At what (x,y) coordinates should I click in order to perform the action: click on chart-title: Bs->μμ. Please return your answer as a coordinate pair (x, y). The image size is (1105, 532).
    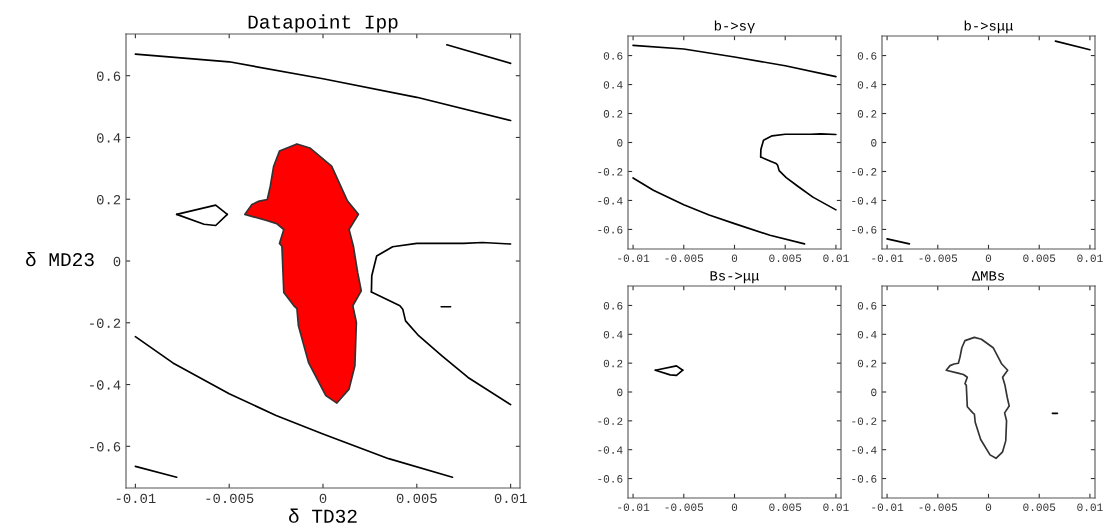
    Looking at the image, I should click on (734, 277).